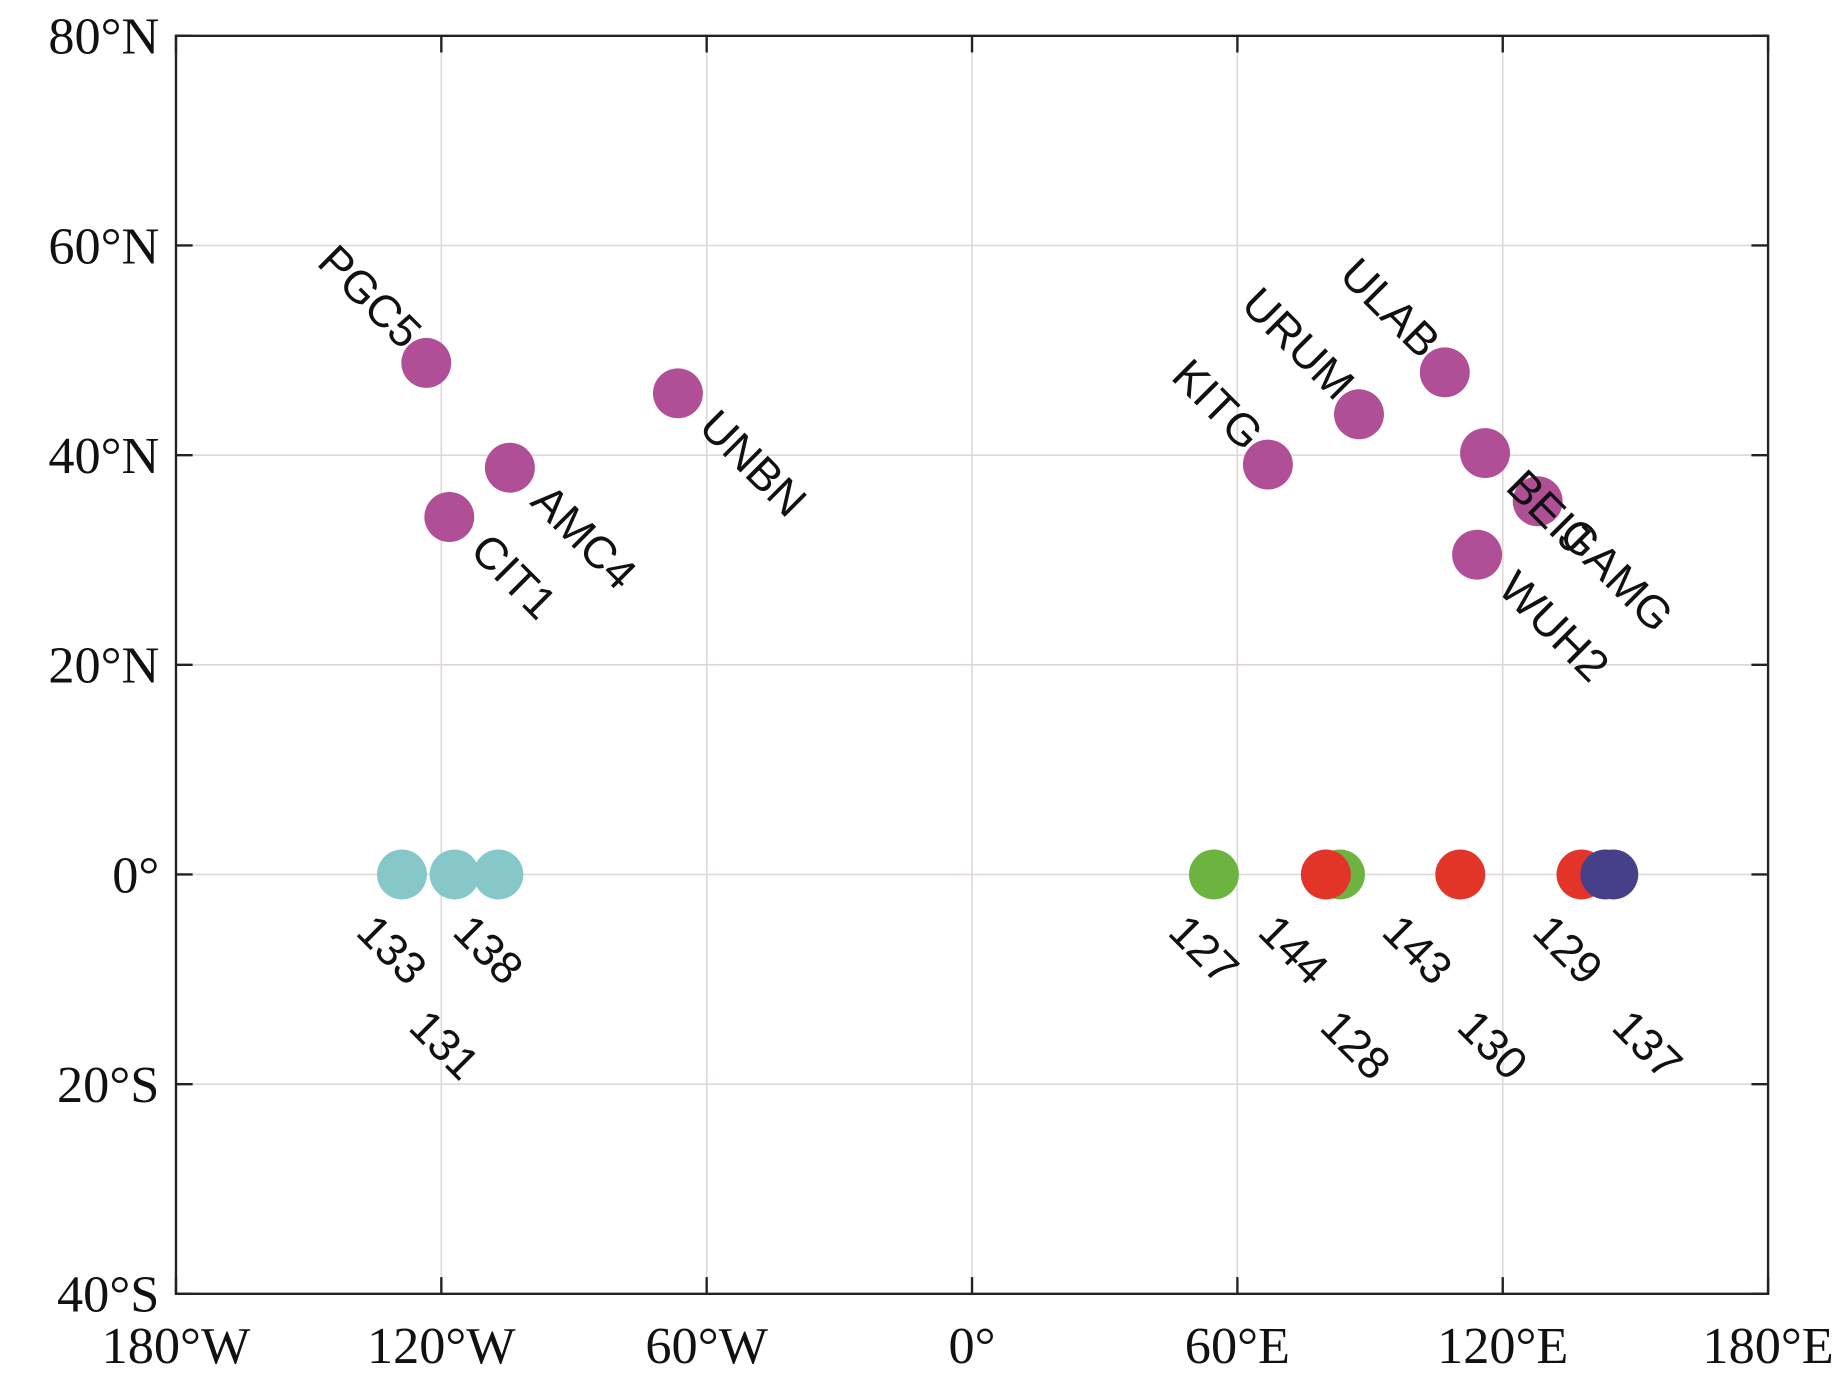  I want to click on satellite-label: 144, so click(1293, 949).